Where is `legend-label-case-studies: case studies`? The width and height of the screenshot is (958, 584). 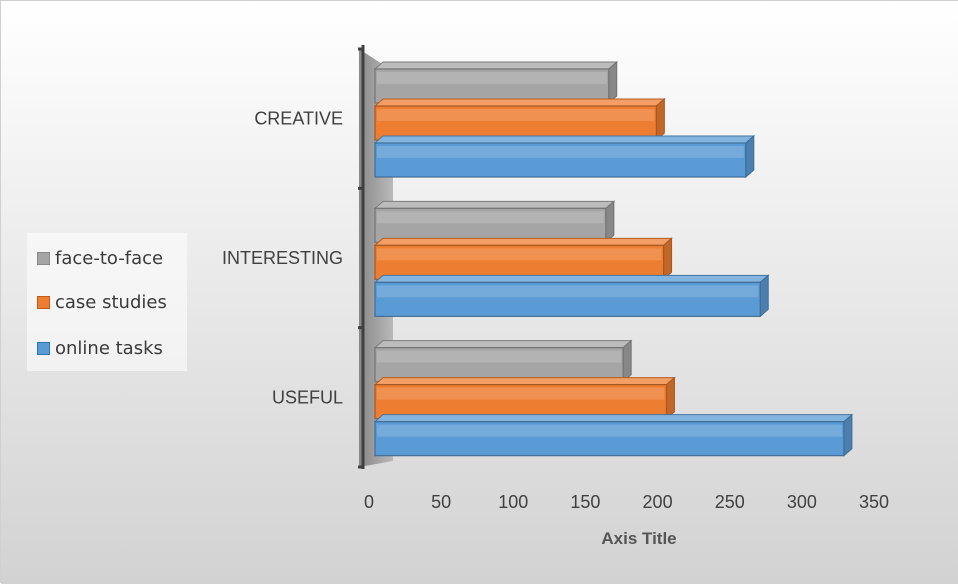
legend-label-case-studies: case studies is located at coordinates (111, 302).